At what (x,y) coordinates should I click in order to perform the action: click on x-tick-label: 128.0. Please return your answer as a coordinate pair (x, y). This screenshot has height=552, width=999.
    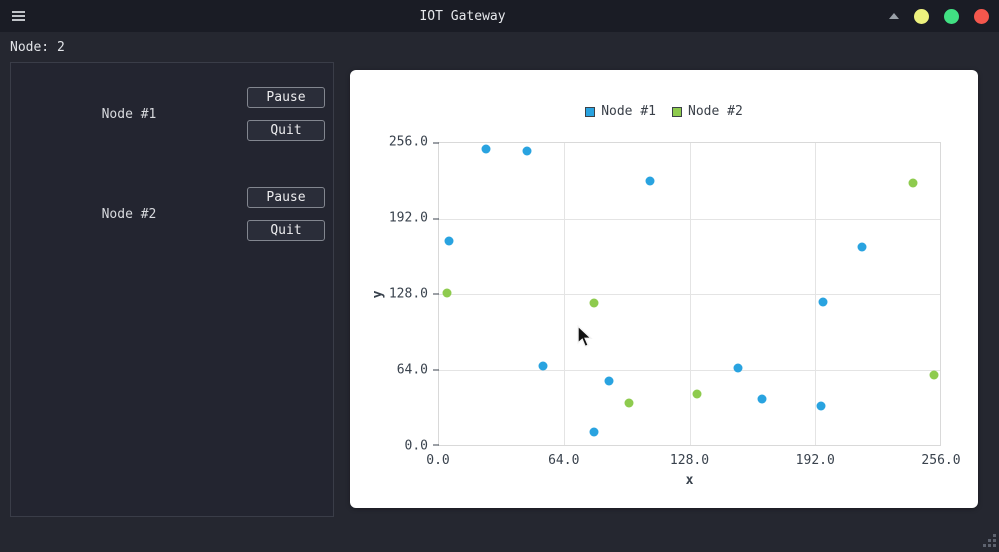
    Looking at the image, I should click on (689, 460).